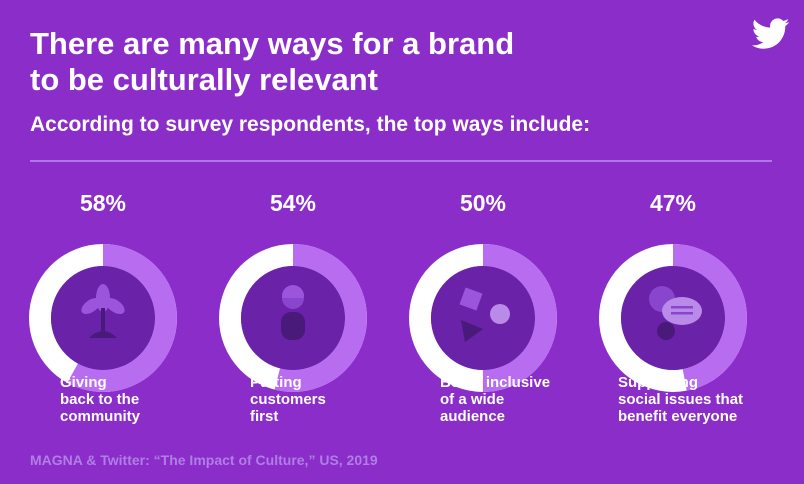 This screenshot has width=804, height=484. I want to click on label-line: customers, so click(288, 399).